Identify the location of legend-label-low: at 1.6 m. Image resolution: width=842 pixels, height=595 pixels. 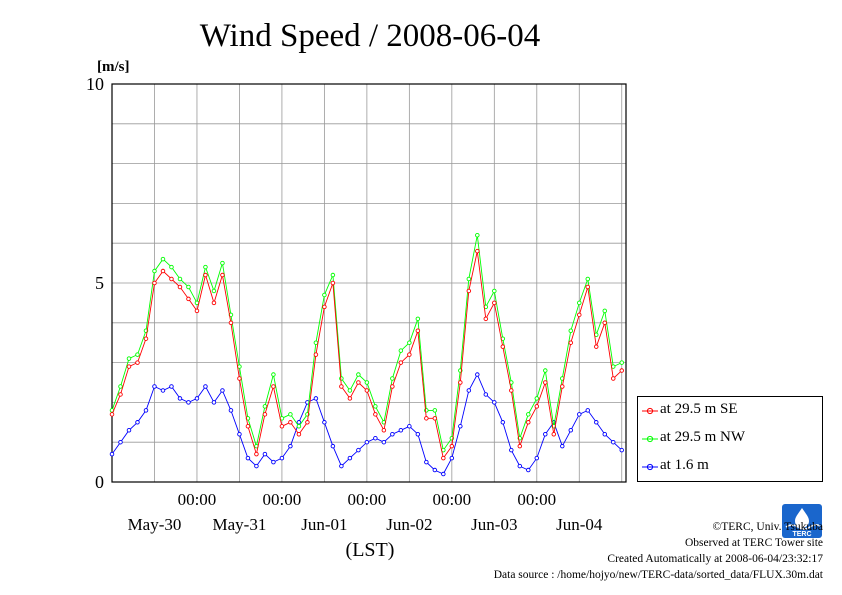
(684, 465).